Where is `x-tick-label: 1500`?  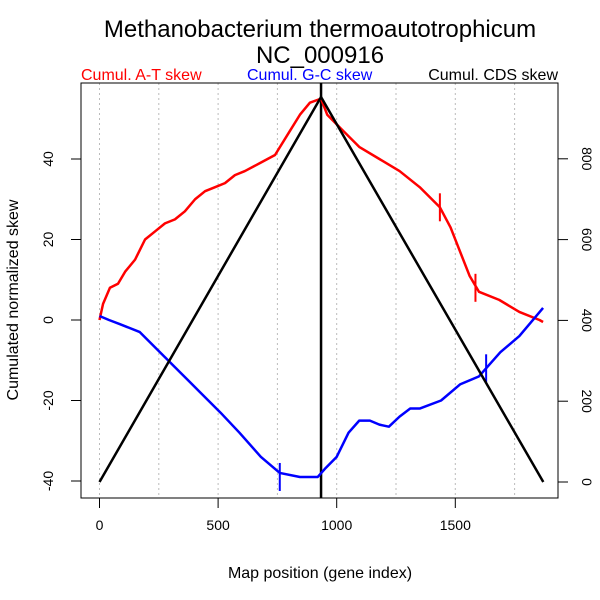 x-tick-label: 1500 is located at coordinates (455, 525).